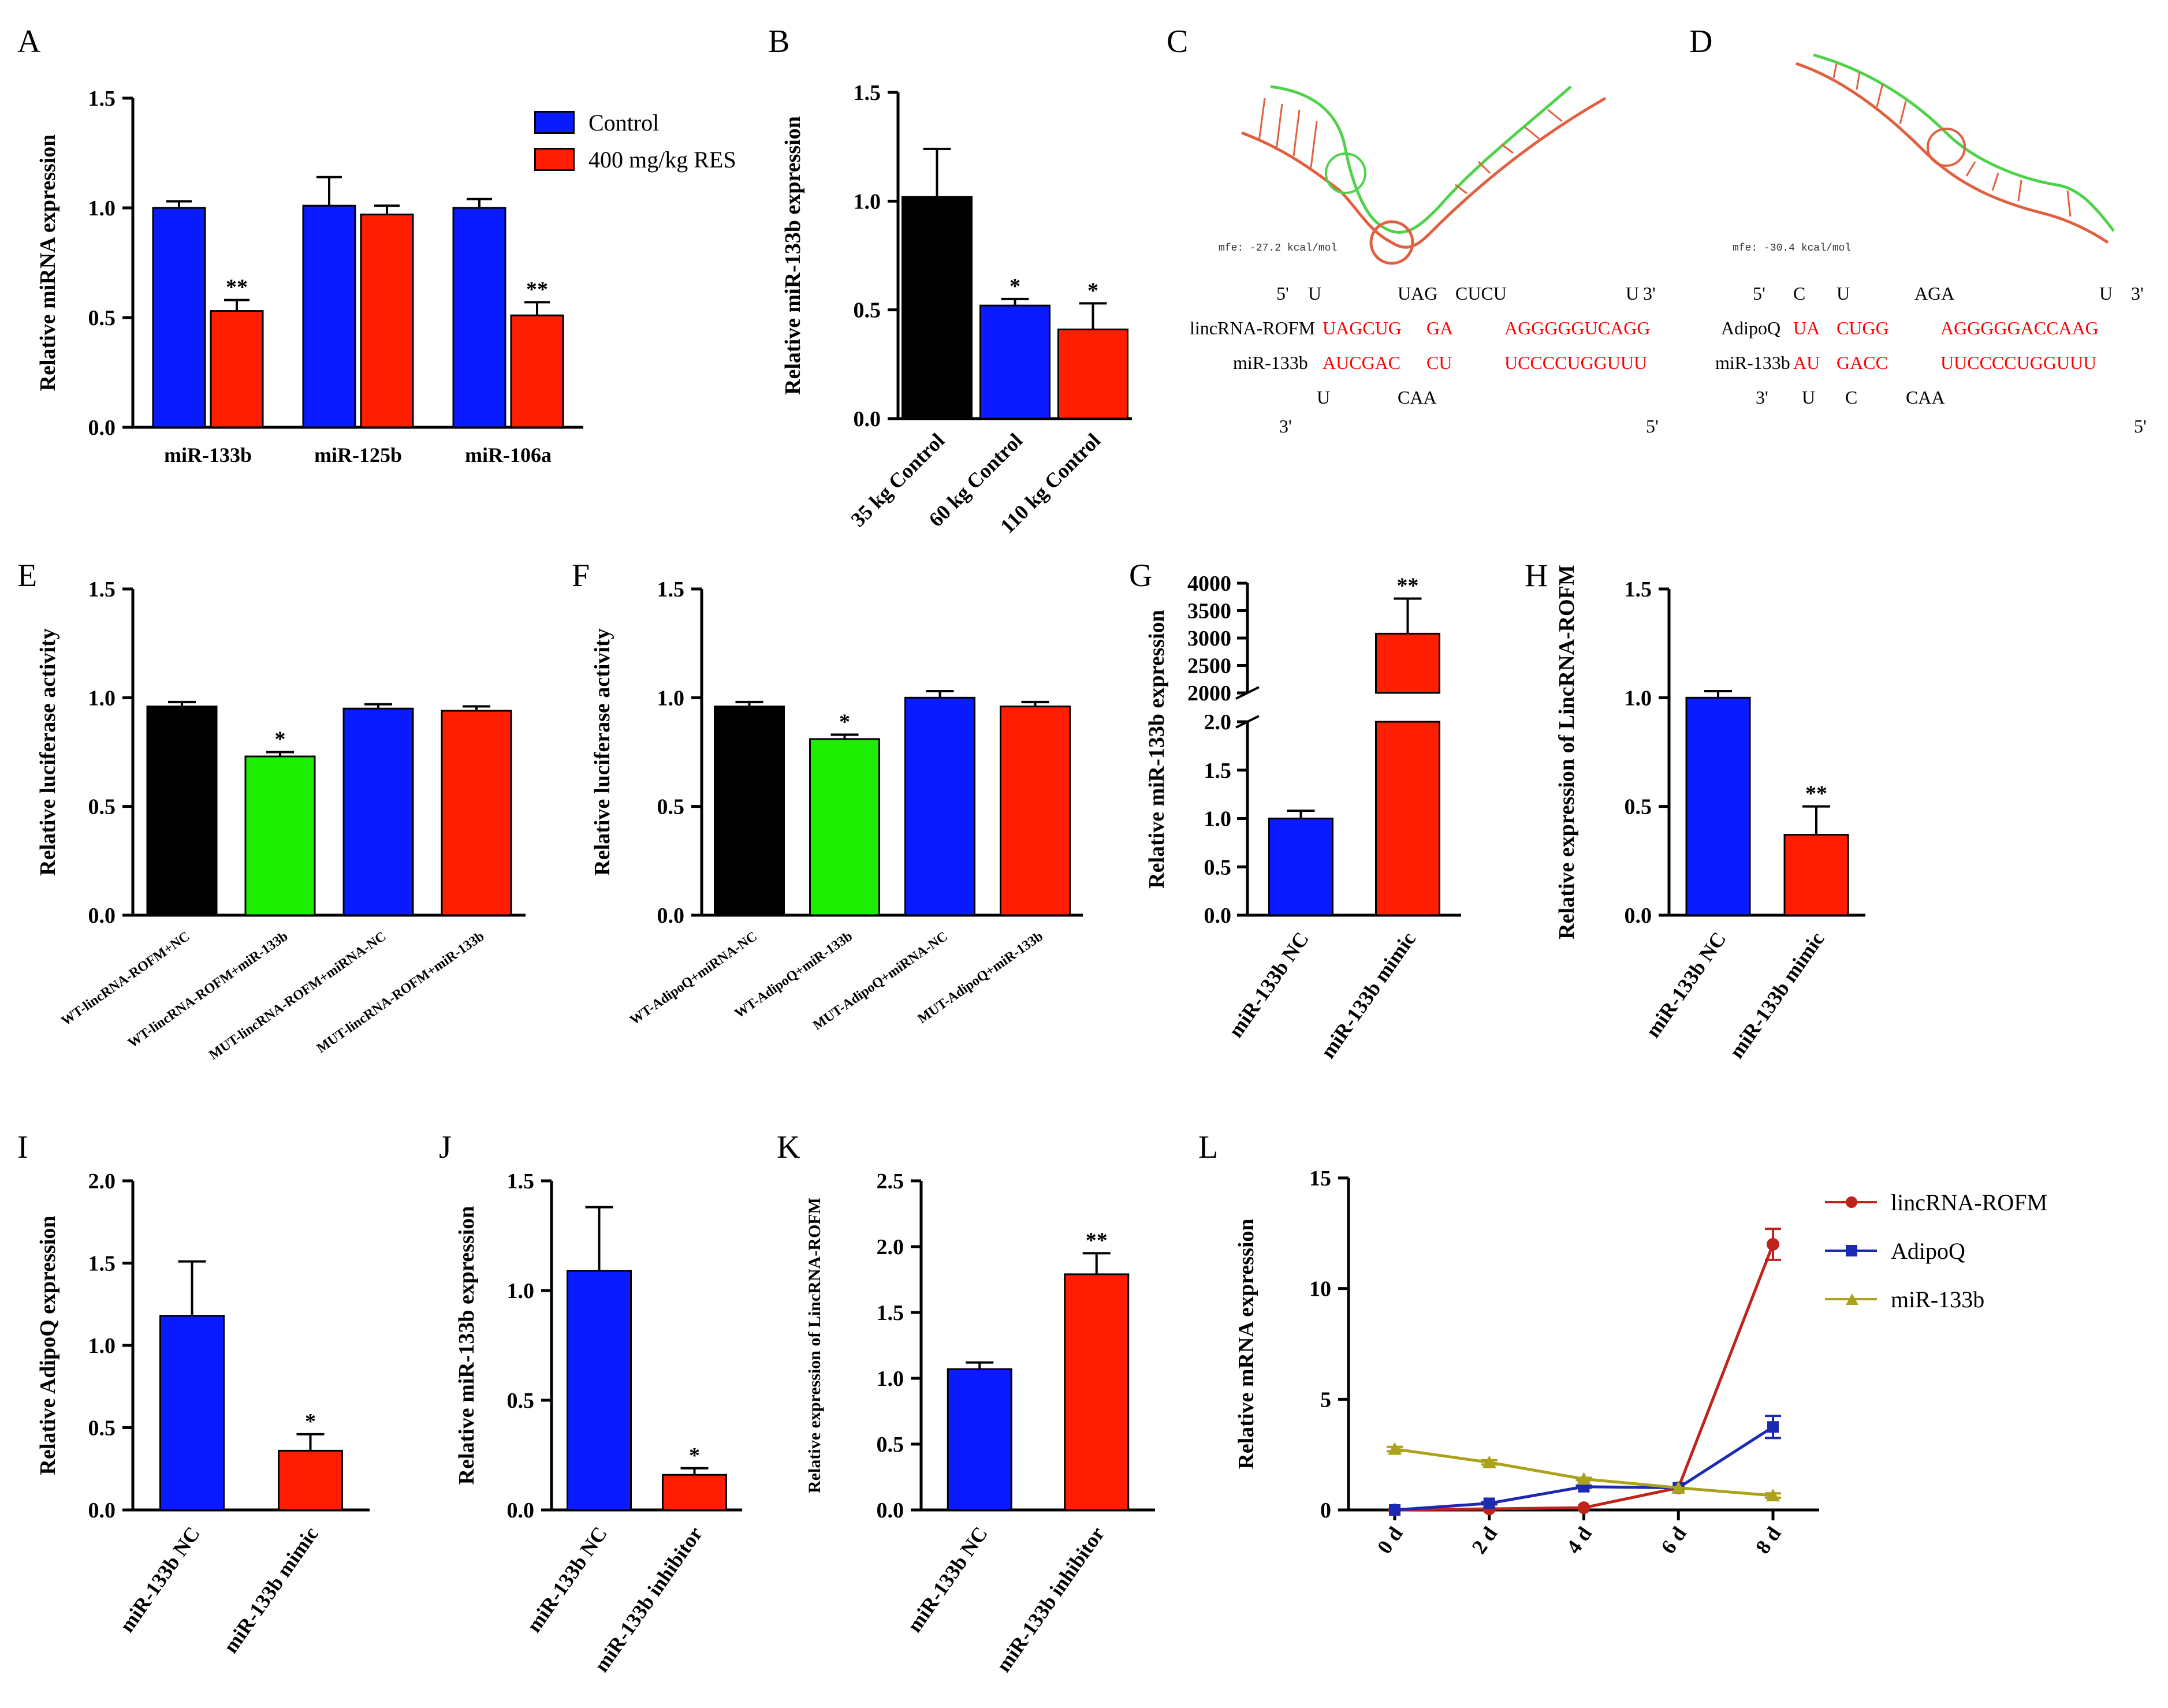 The height and width of the screenshot is (1708, 2168). What do you see at coordinates (581, 576) in the screenshot?
I see `panel-letter-f: F` at bounding box center [581, 576].